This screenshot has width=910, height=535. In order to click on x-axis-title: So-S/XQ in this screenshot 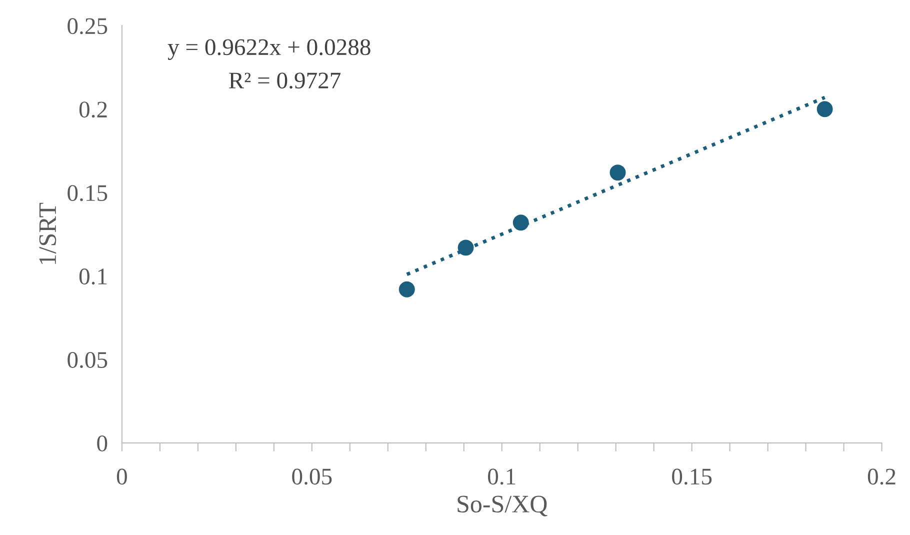, I will do `click(503, 506)`.